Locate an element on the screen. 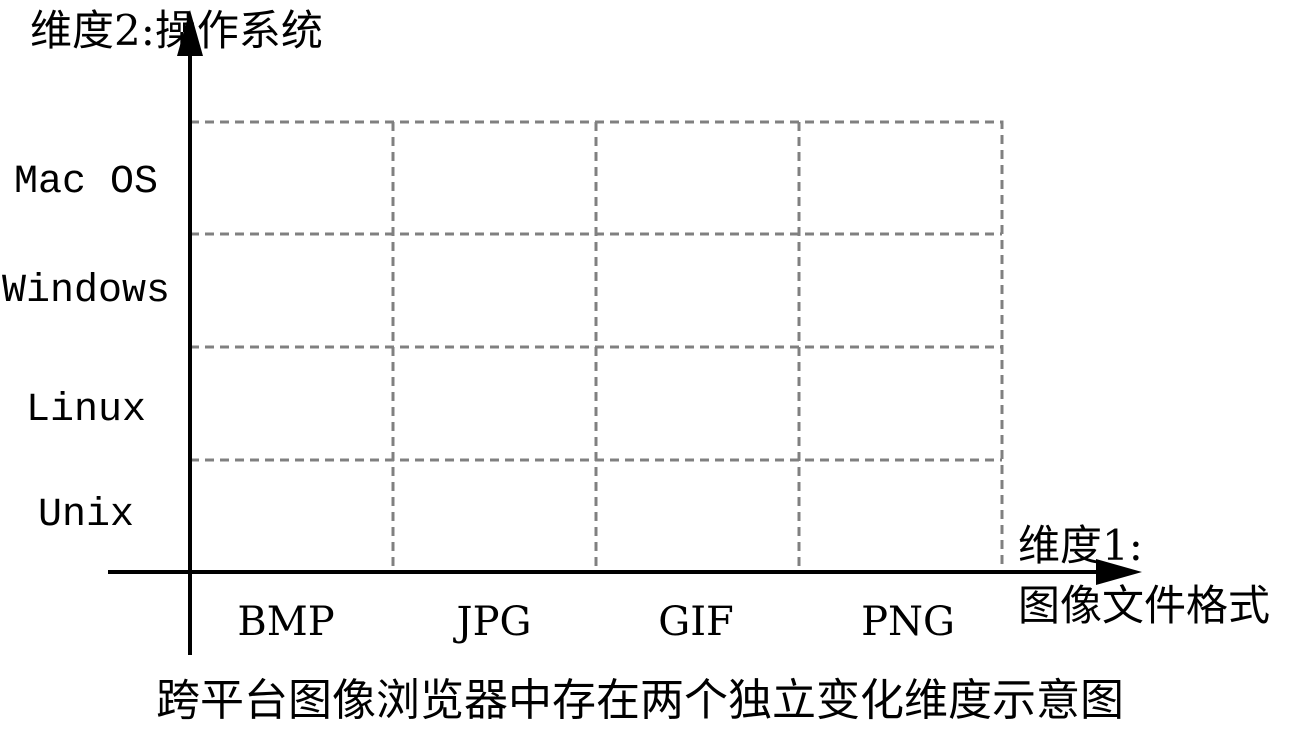 This screenshot has height=731, width=1315. column-label-bmp: BMP is located at coordinates (285, 622).